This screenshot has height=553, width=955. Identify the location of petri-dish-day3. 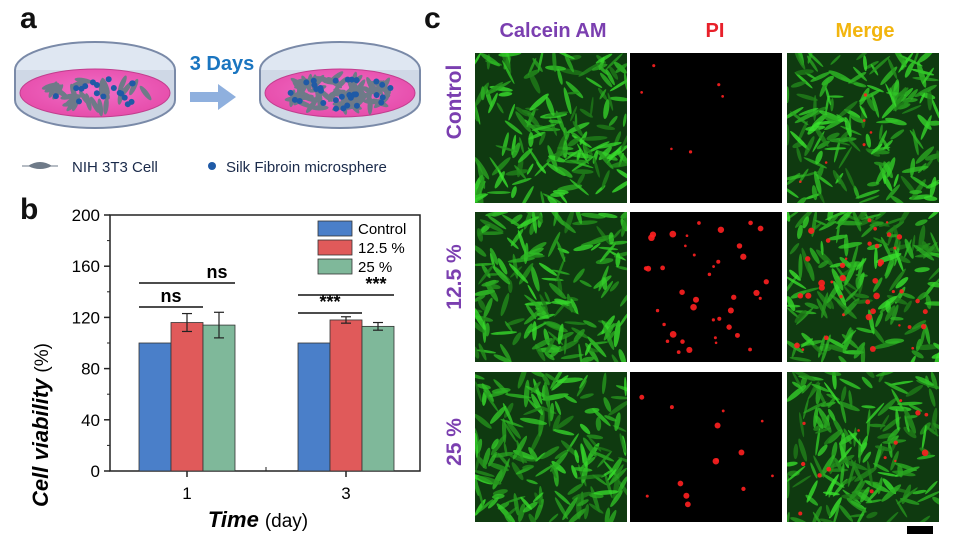
(340, 85).